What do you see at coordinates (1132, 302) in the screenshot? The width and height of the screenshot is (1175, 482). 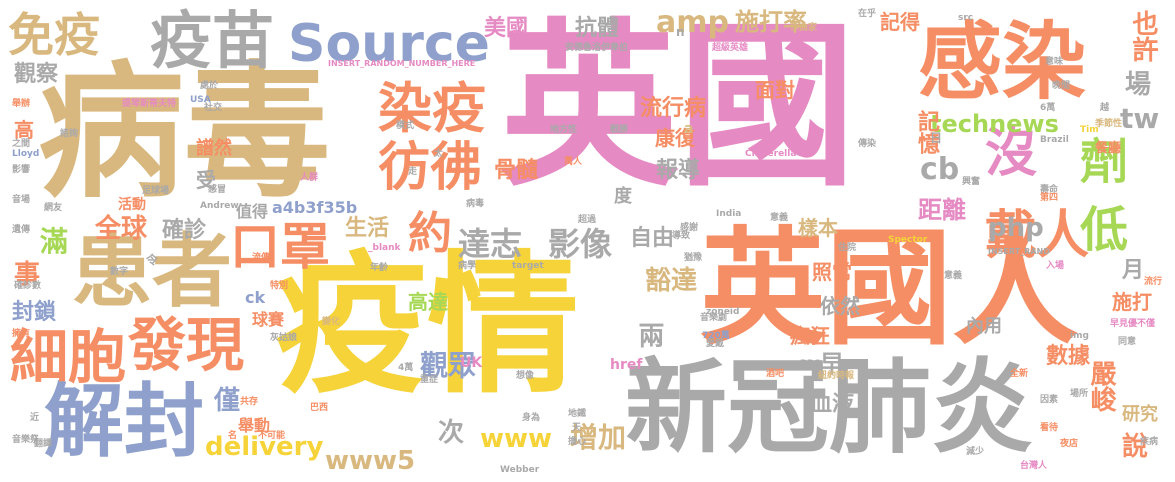 I see `word-shida: 施打` at bounding box center [1132, 302].